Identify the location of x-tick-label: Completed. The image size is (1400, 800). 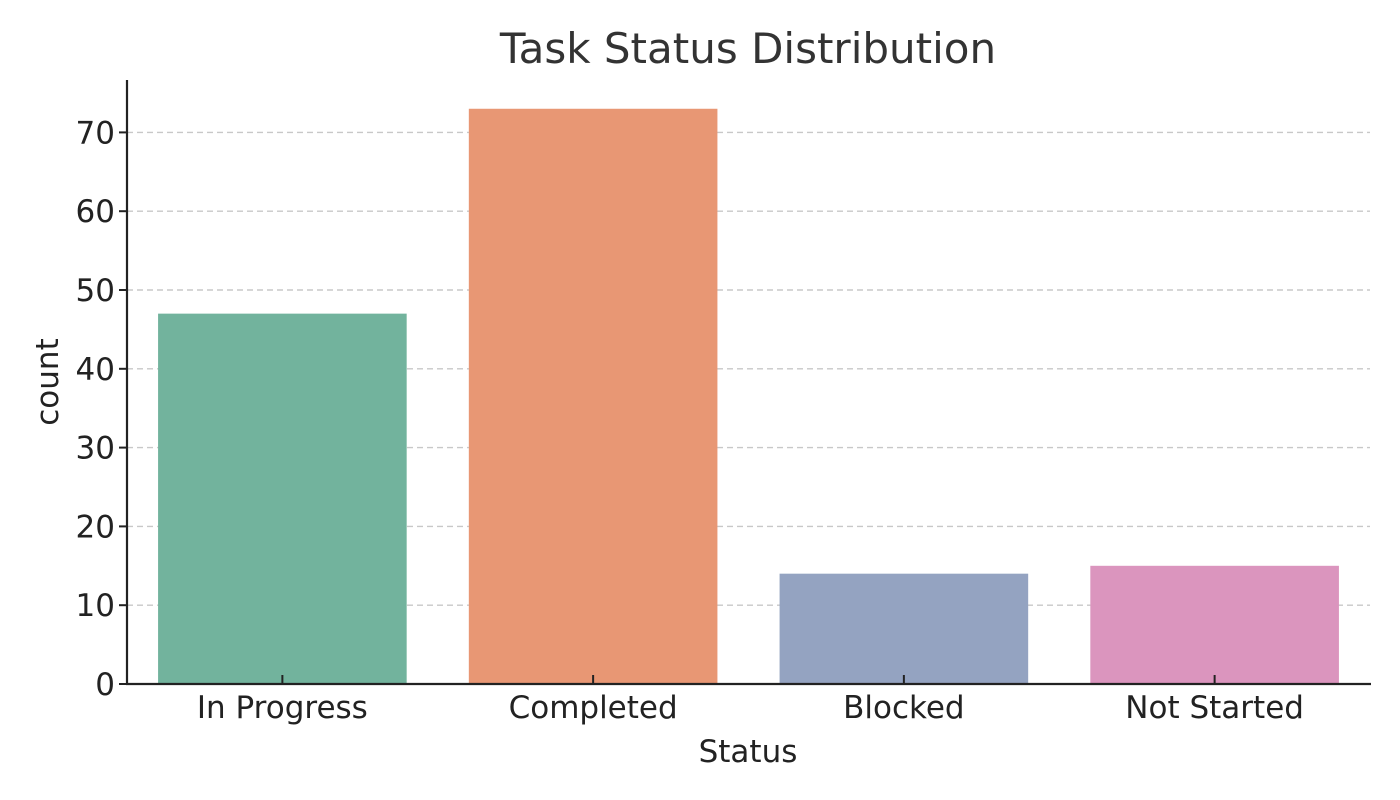
(593, 708).